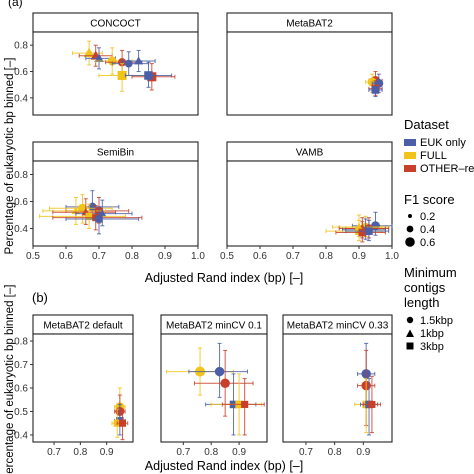 This screenshot has height=474, width=474. What do you see at coordinates (410, 242) in the screenshot?
I see `legend-f1-dot-large` at bounding box center [410, 242].